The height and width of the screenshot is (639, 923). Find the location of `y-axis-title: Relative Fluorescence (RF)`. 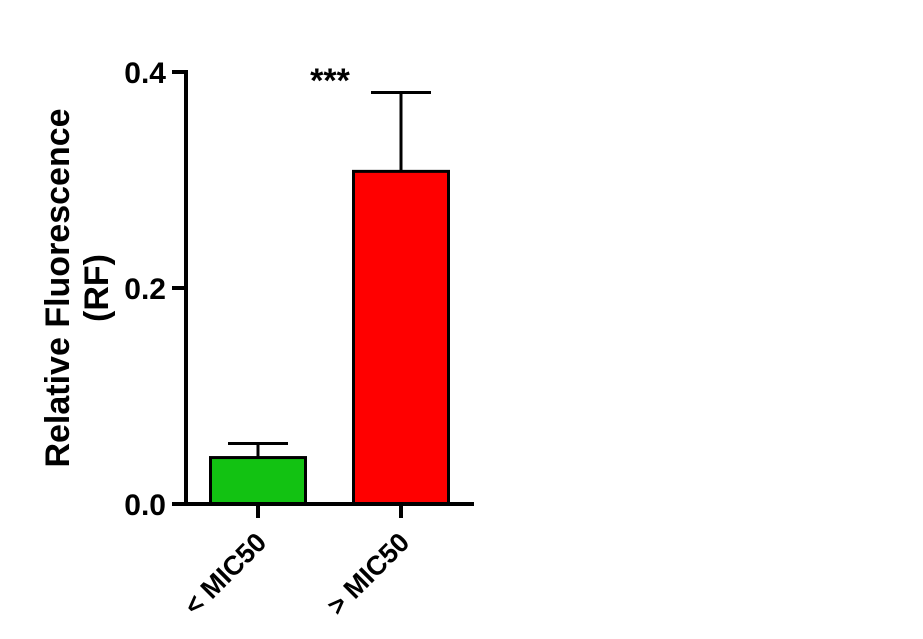

y-axis-title: Relative Fluorescence (RF) is located at coordinates (77, 287).